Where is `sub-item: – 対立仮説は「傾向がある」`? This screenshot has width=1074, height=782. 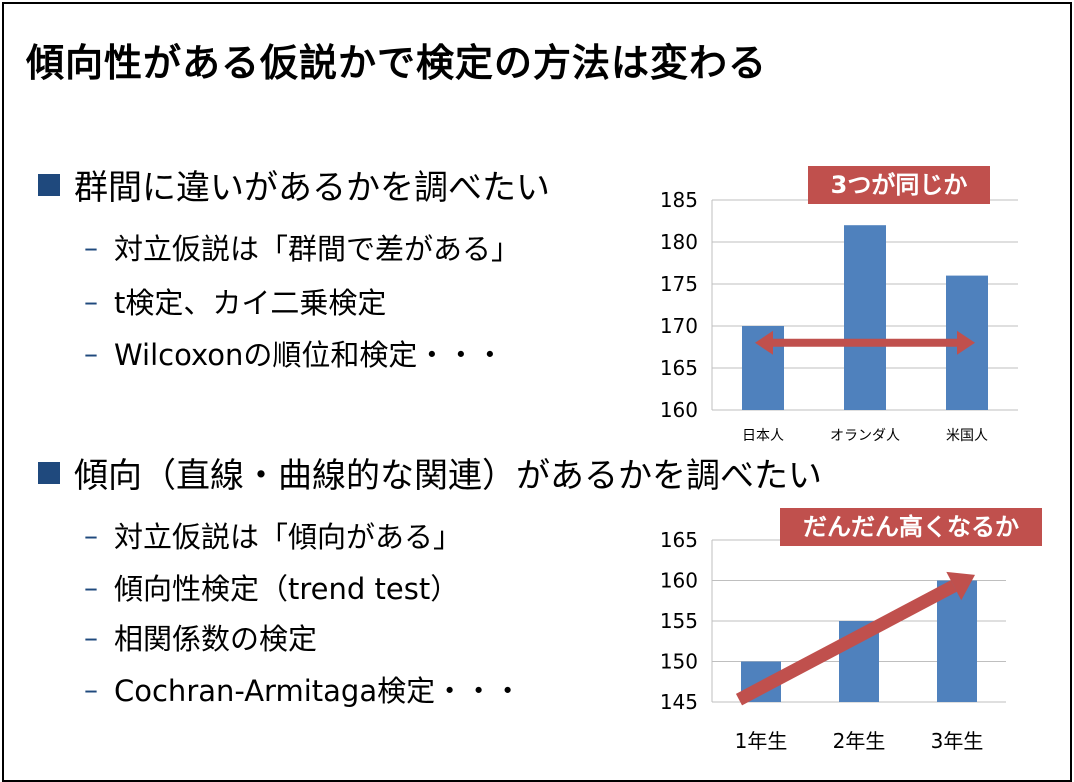 sub-item: – 対立仮説は「傾向がある」 is located at coordinates (273, 535).